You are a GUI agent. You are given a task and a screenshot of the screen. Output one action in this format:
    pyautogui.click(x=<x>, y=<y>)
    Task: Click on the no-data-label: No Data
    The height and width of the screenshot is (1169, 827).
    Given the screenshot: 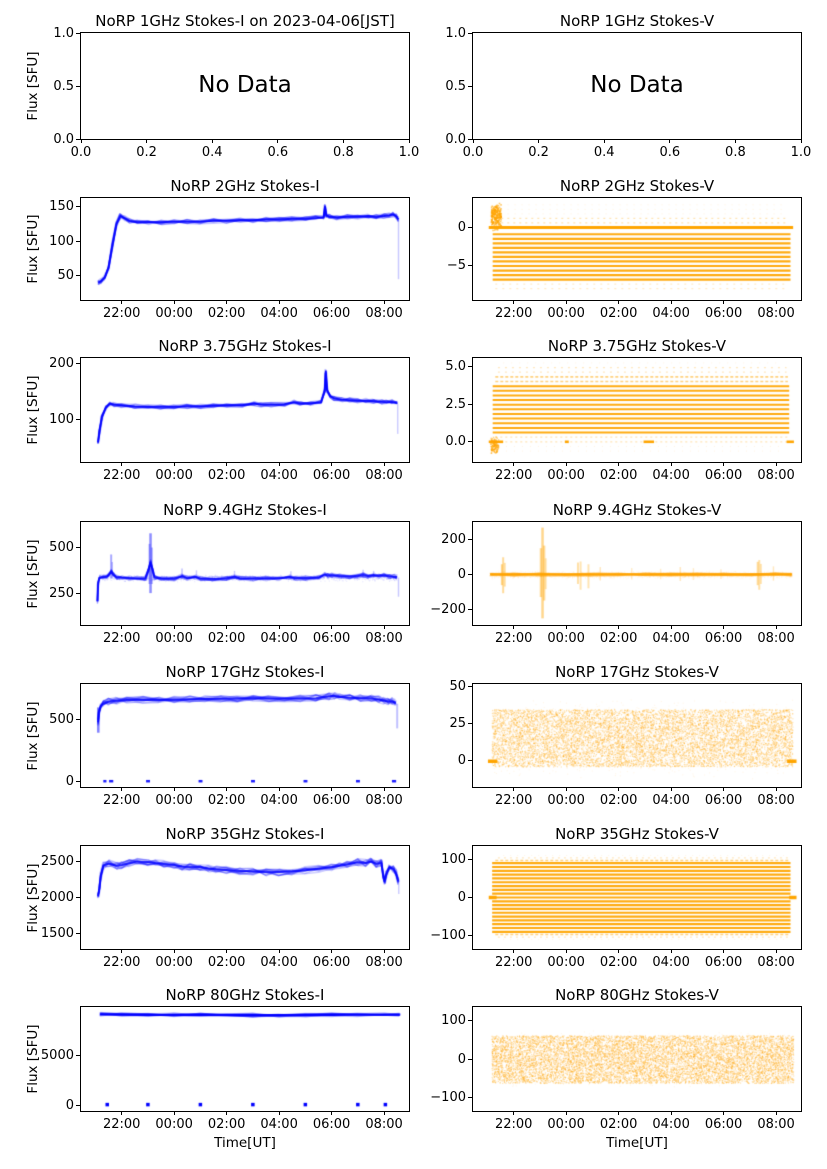 What is the action you would take?
    pyautogui.click(x=637, y=85)
    